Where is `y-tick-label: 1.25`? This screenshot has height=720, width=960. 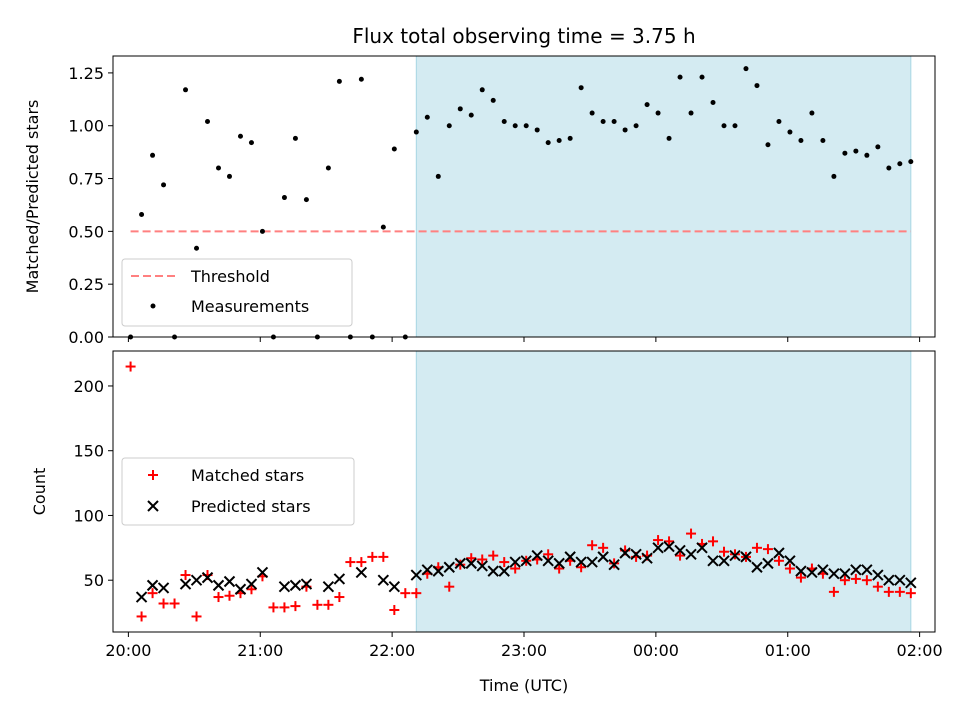
y-tick-label: 1.25 is located at coordinates (86, 73).